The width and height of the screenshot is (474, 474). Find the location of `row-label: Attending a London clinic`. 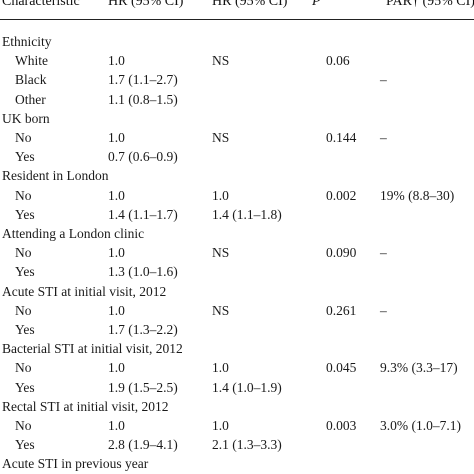

row-label: Attending a London clinic is located at coordinates (73, 233).